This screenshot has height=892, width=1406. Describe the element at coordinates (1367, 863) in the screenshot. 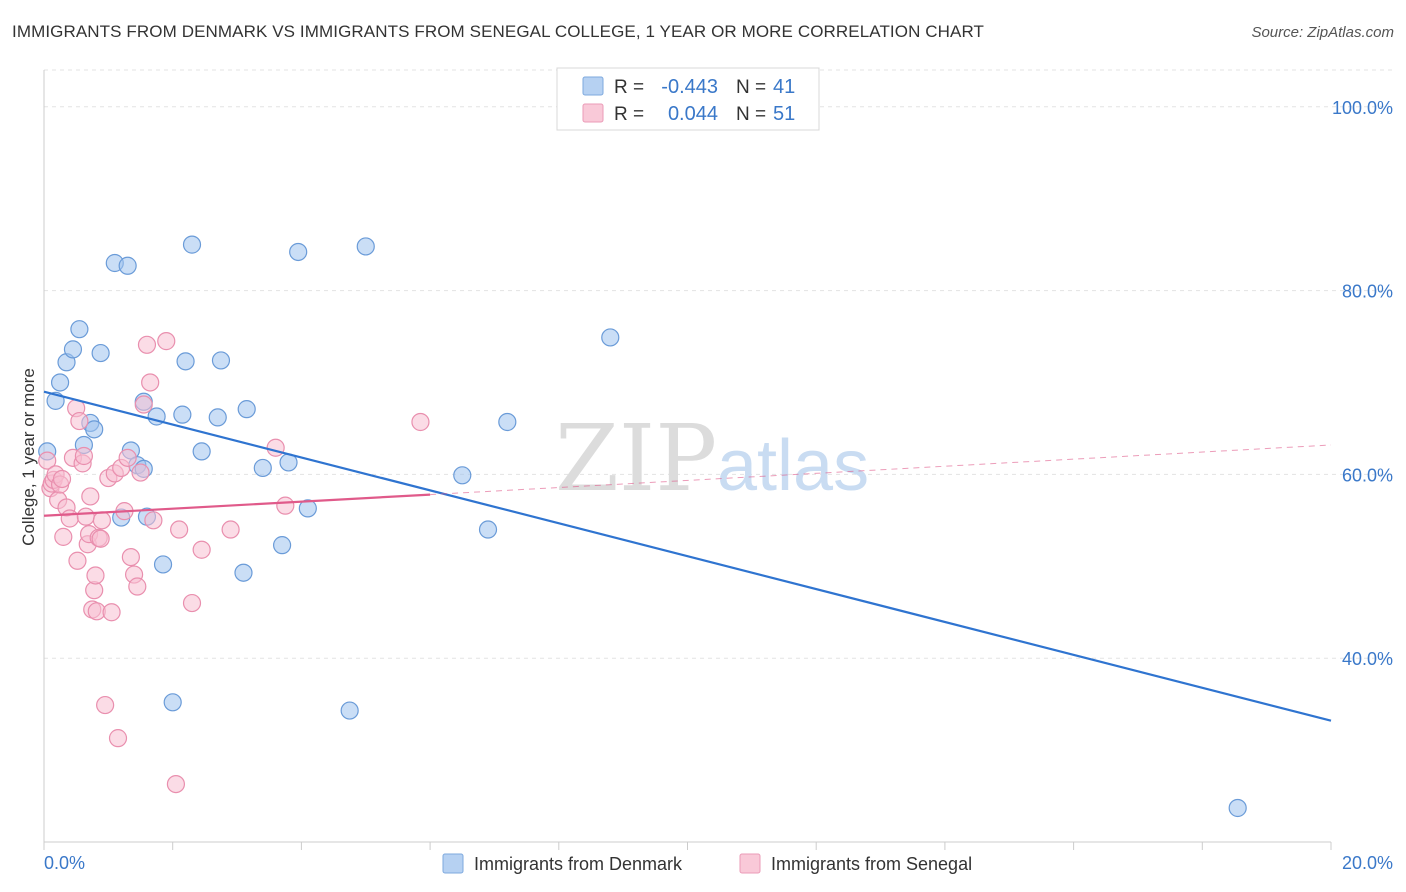

I see `x-tick-label-max: 20.0%` at that location.